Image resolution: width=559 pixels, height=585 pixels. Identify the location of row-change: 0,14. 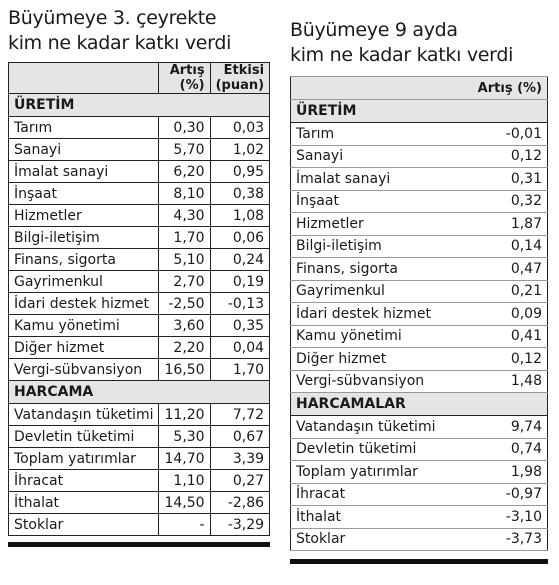
(504, 246).